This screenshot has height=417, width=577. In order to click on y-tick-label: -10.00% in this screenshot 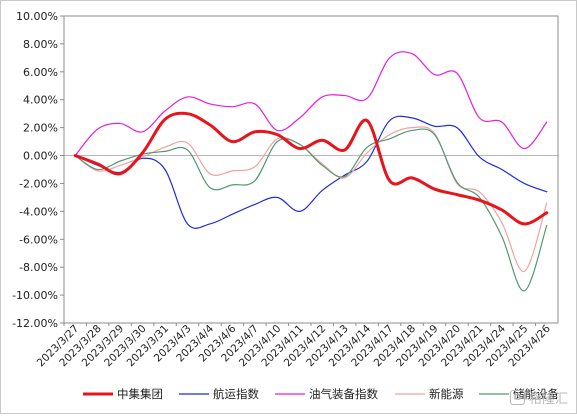, I will do `click(35, 295)`.